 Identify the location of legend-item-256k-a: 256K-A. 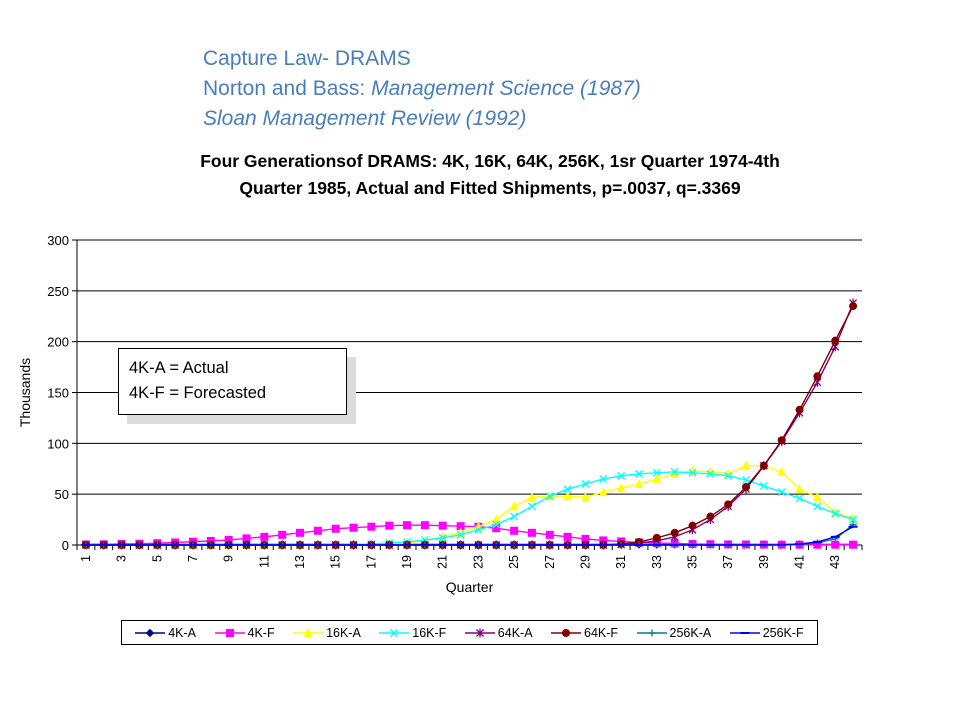
(673, 633).